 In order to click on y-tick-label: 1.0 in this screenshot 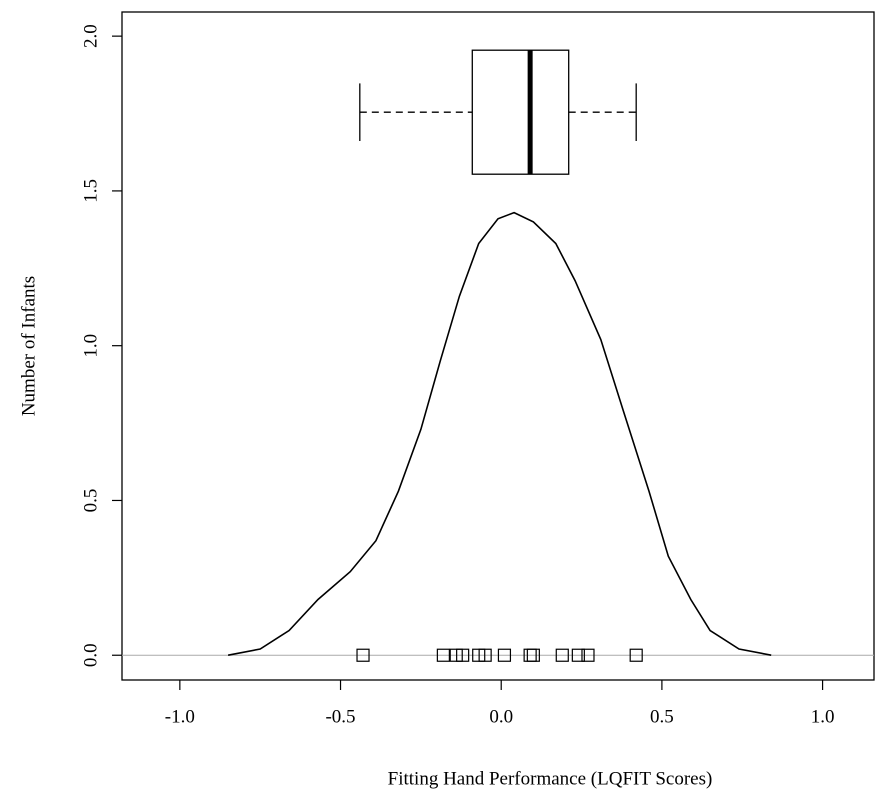, I will do `click(90, 346)`.